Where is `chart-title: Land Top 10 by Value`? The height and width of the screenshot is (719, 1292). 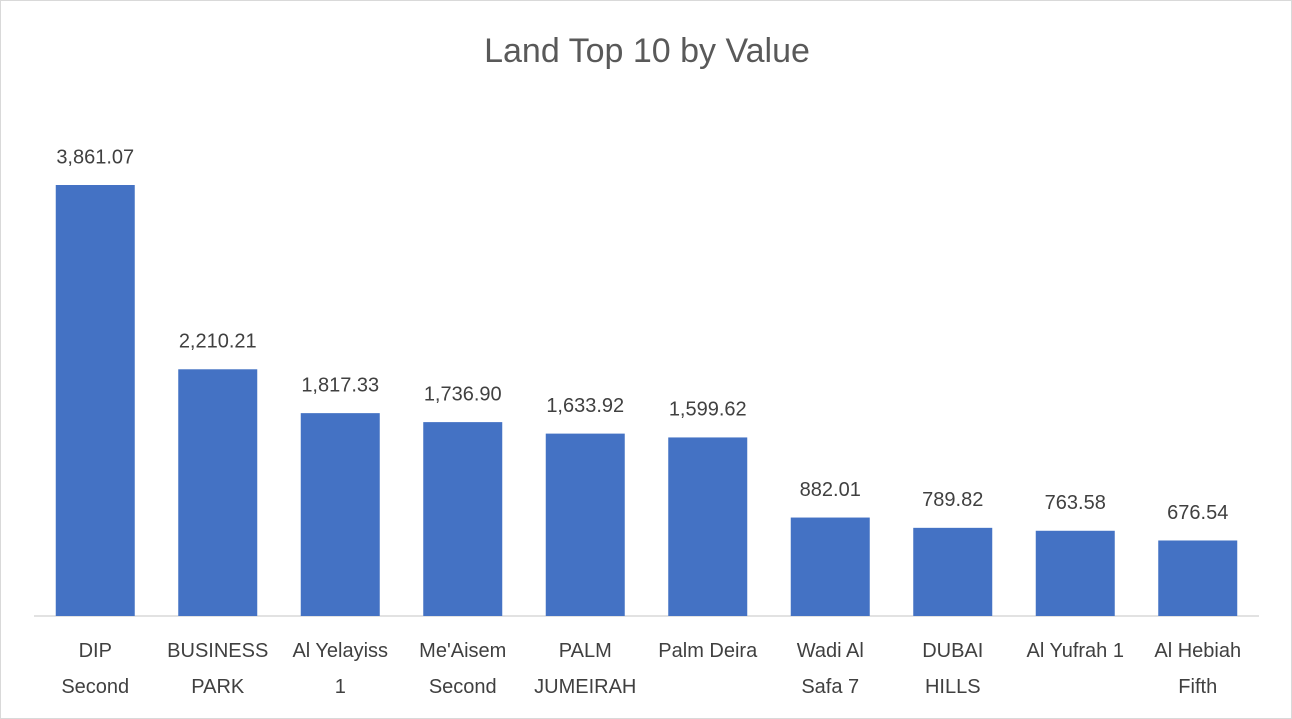
chart-title: Land Top 10 by Value is located at coordinates (647, 51).